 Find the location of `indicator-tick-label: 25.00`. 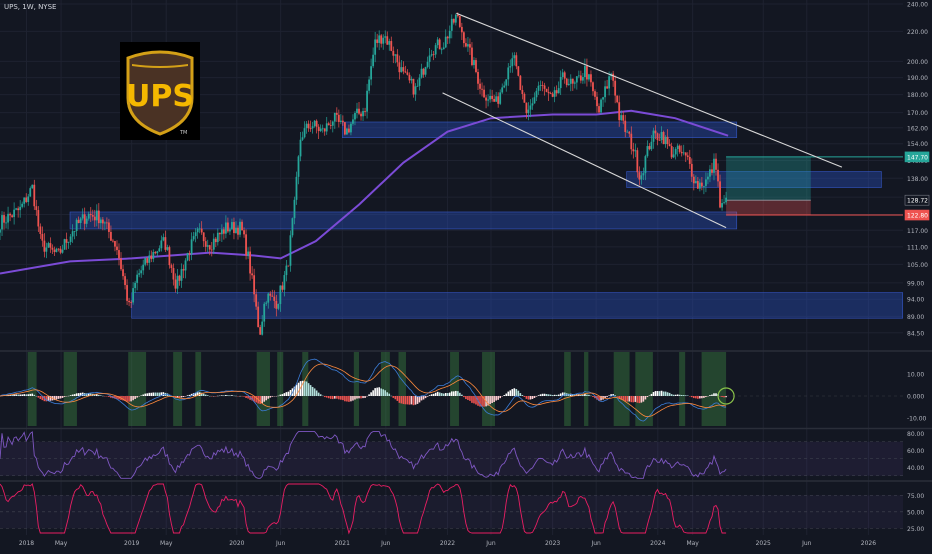

indicator-tick-label: 25.00 is located at coordinates (915, 529).